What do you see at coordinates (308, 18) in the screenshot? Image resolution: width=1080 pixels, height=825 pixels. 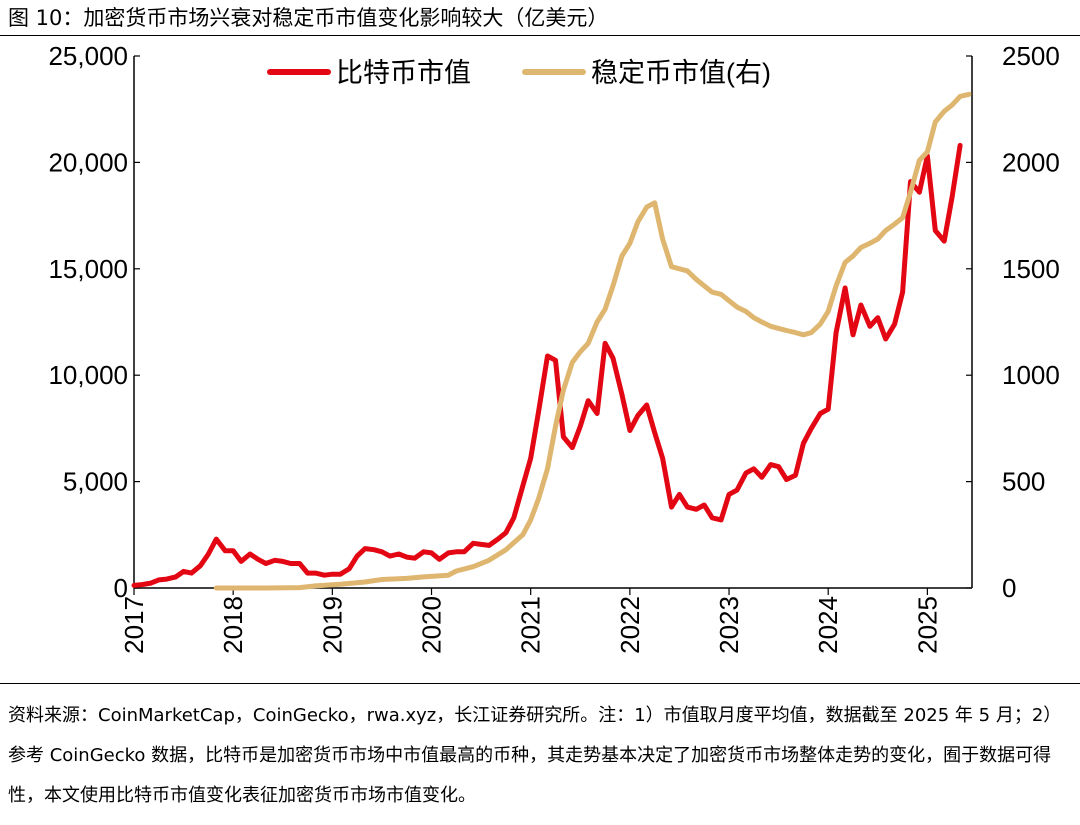 I see `figure-title: 图 10：加密货币市场兴衰对稳定币市值变化影响较大（亿美元）` at bounding box center [308, 18].